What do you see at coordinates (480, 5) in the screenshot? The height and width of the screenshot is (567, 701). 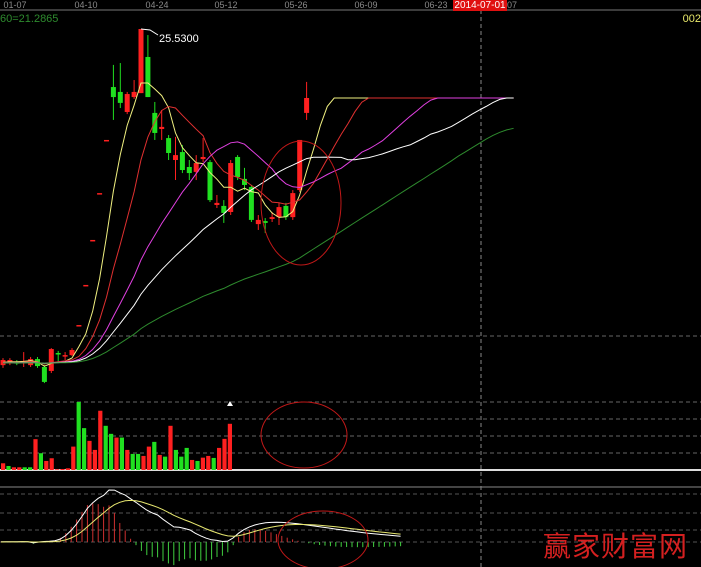 I see `highlight-date: 2014-07-01` at bounding box center [480, 5].